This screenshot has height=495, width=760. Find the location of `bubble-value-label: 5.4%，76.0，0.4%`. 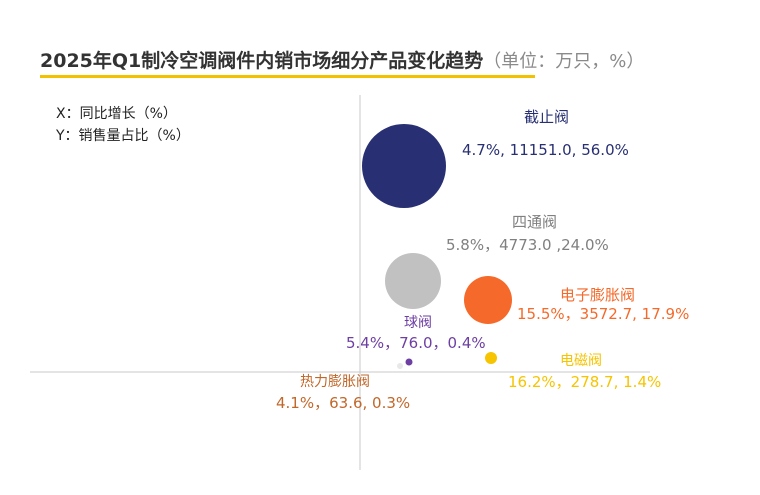

bubble-value-label: 5.4%，76.0，0.4% is located at coordinates (416, 343).